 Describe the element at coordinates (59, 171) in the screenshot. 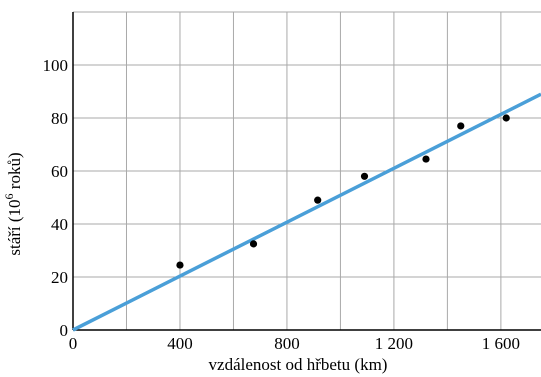

I see `y-tick-label: 60` at that location.